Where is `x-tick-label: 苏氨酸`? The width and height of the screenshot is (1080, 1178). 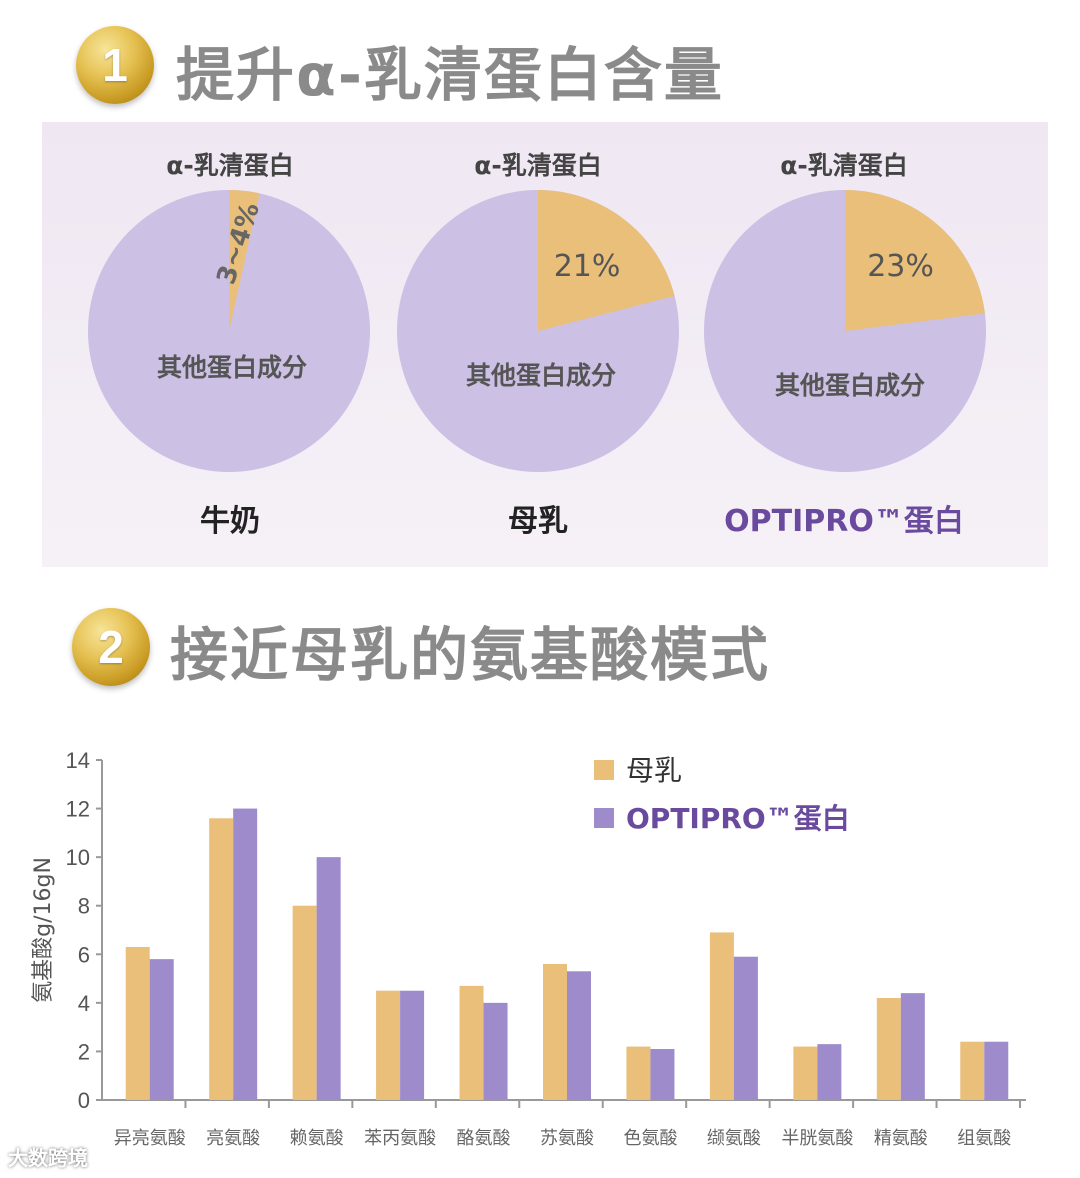 x-tick-label: 苏氨酸 is located at coordinates (567, 1138).